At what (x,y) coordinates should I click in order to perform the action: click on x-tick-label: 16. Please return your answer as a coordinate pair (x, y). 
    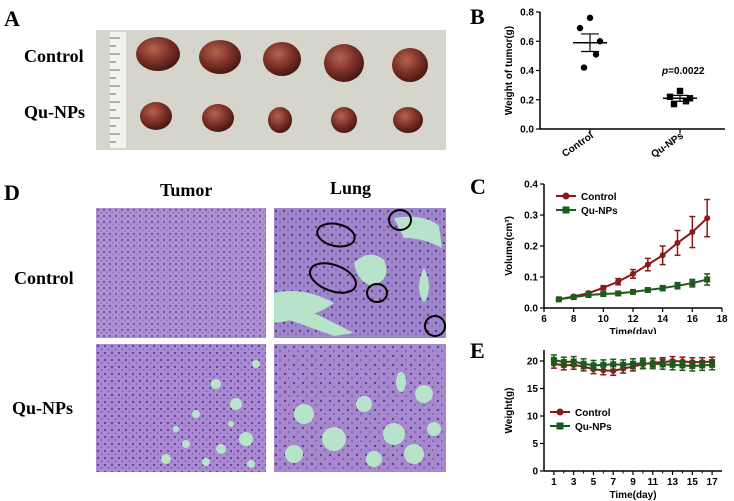
    Looking at the image, I should click on (693, 319).